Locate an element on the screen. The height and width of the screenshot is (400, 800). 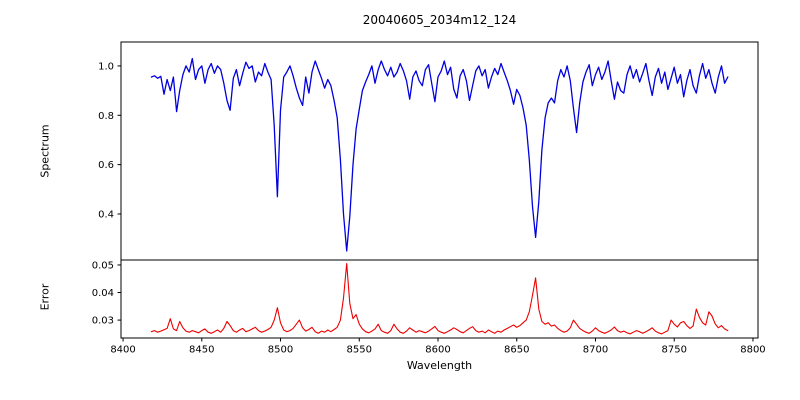
x-tick-label: 8650 is located at coordinates (516, 350).